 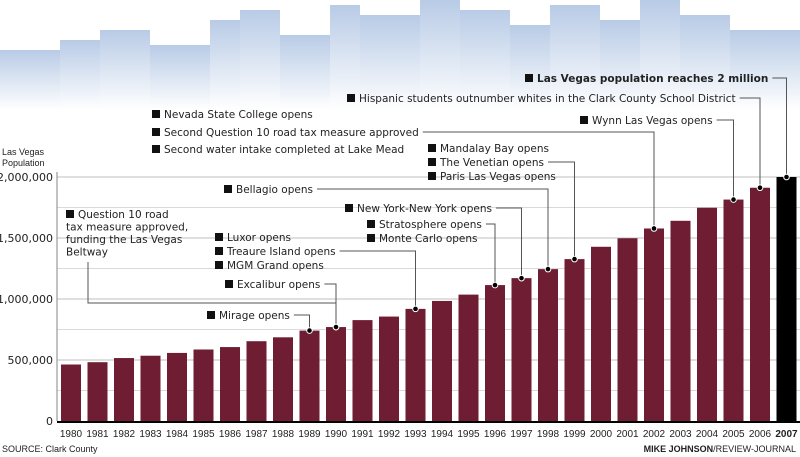 I want to click on annotation: MGM Grand opens, so click(x=269, y=266).